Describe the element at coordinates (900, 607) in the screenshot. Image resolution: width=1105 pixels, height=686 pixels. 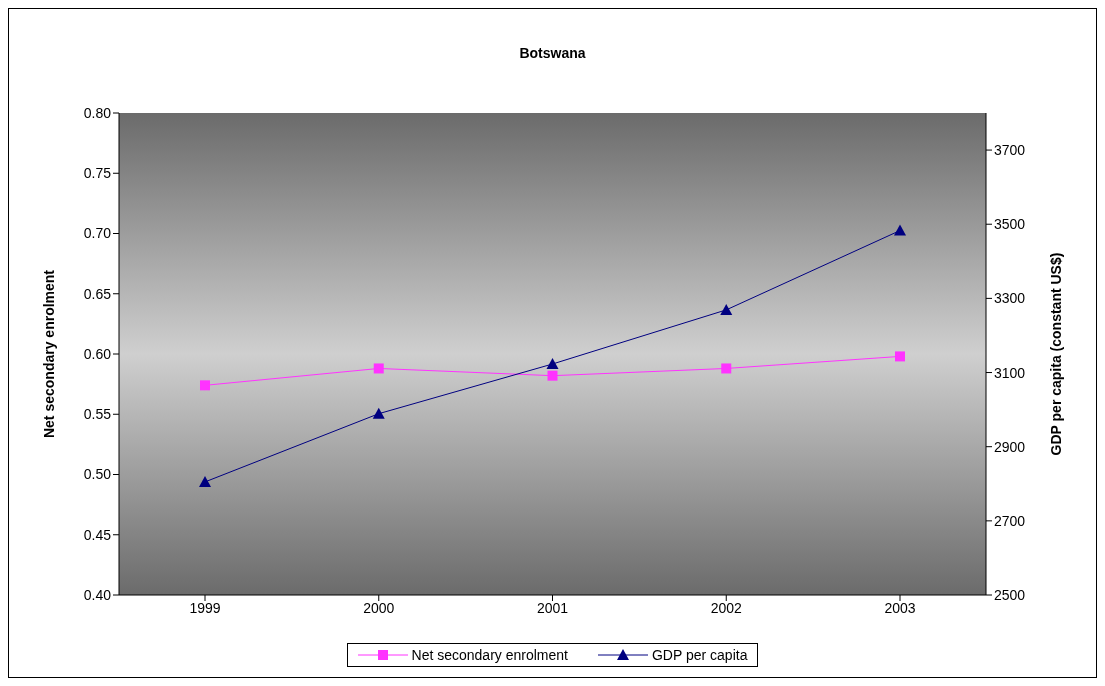
I see `x-tick-label: 2003` at that location.